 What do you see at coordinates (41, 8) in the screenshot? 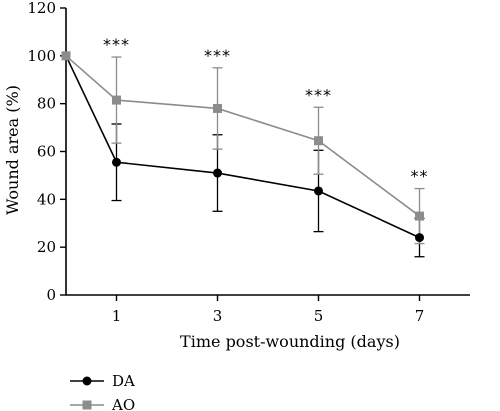
I see `y-tick-label: 120` at bounding box center [41, 8].